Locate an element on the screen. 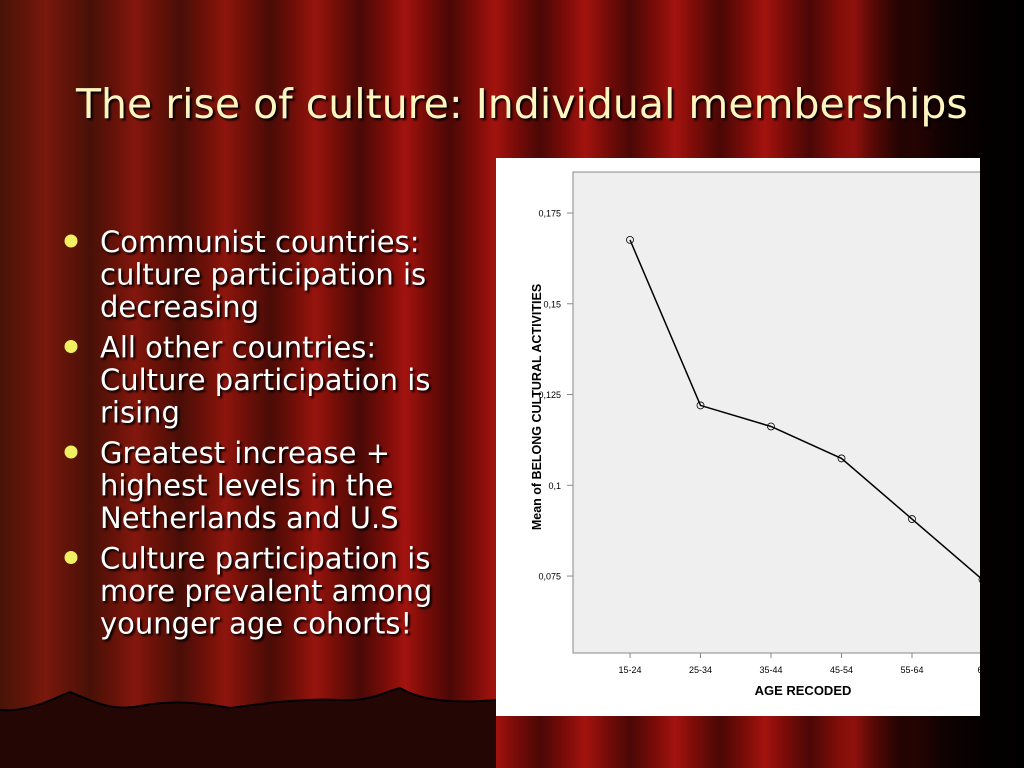 This screenshot has width=1024, height=768. x-tick-label: 45-54 is located at coordinates (841, 670).